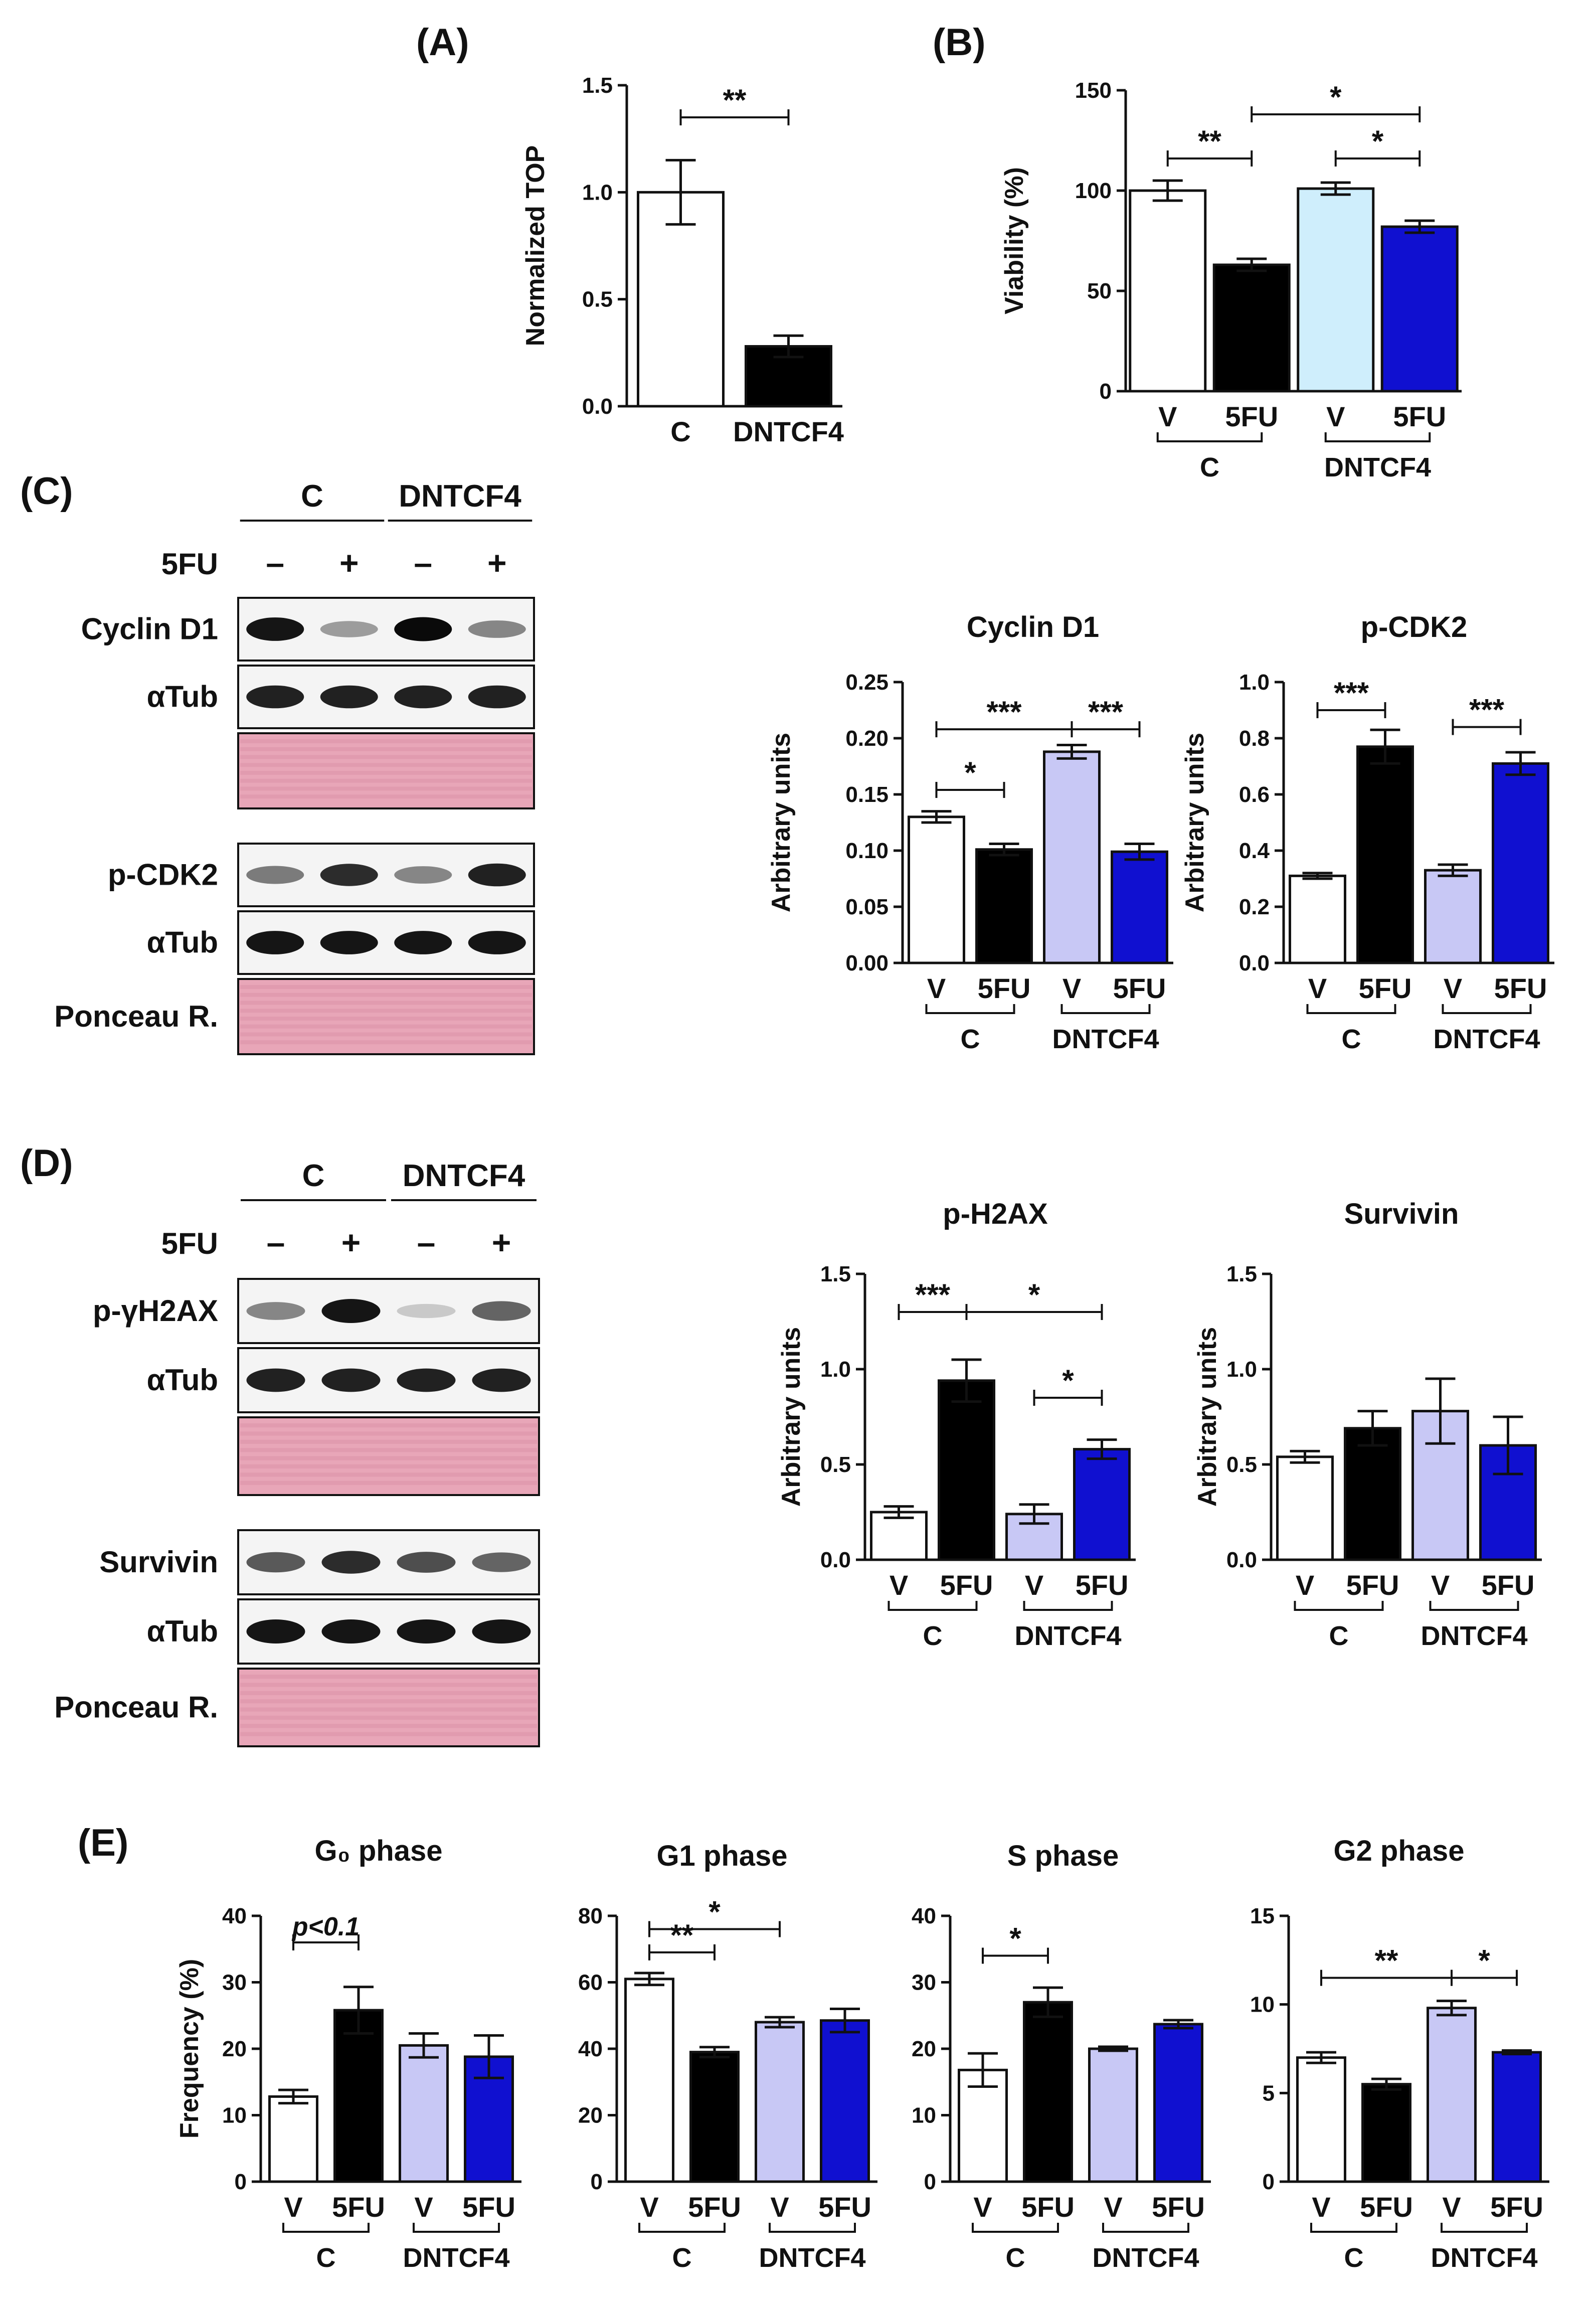  Describe the element at coordinates (682, 2228) in the screenshot. I see `group-bracket` at that location.